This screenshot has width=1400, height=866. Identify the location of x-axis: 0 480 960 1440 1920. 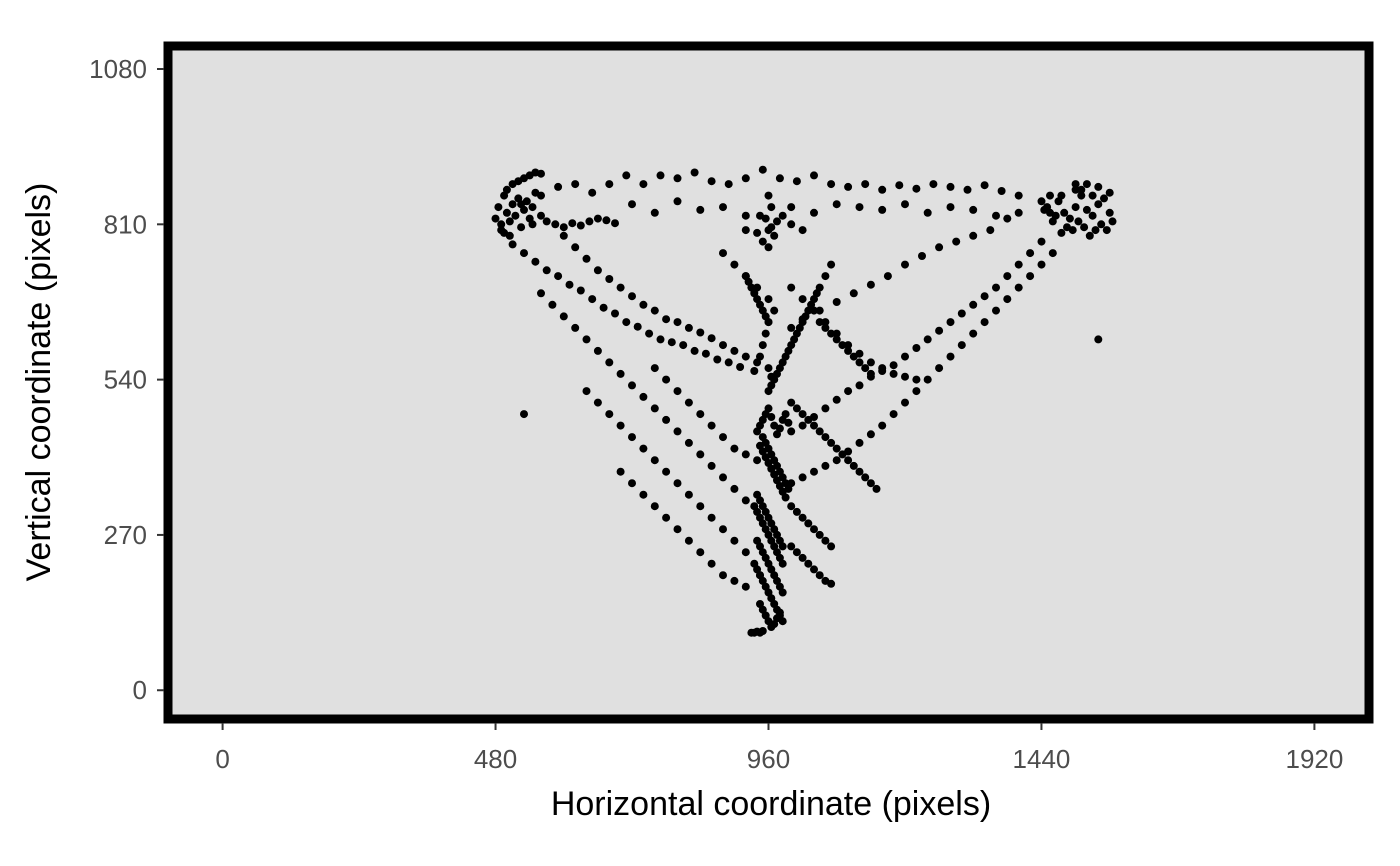
(779, 748).